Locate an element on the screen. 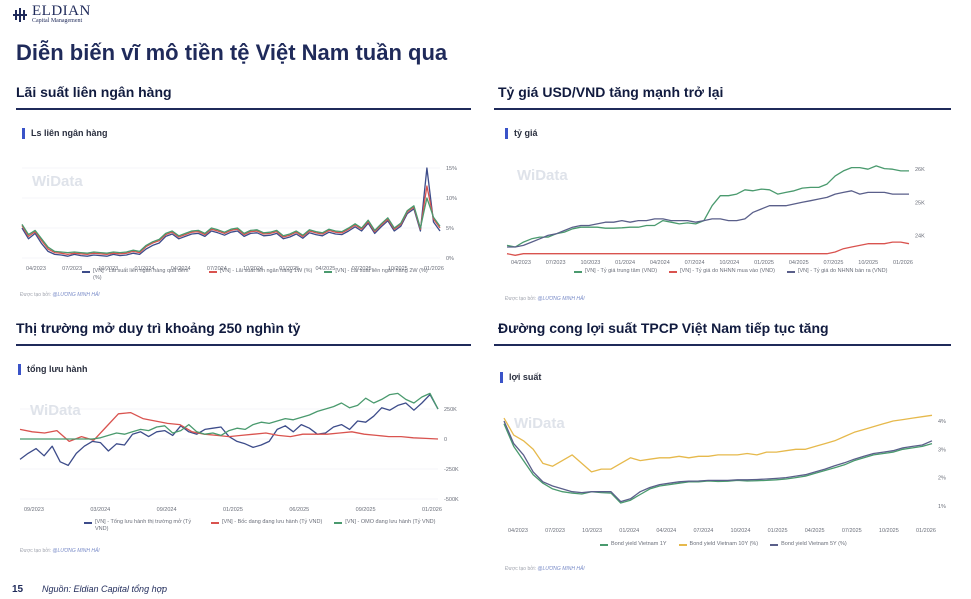 This screenshot has width=971, height=599. y-tick-label: 26K is located at coordinates (920, 170).